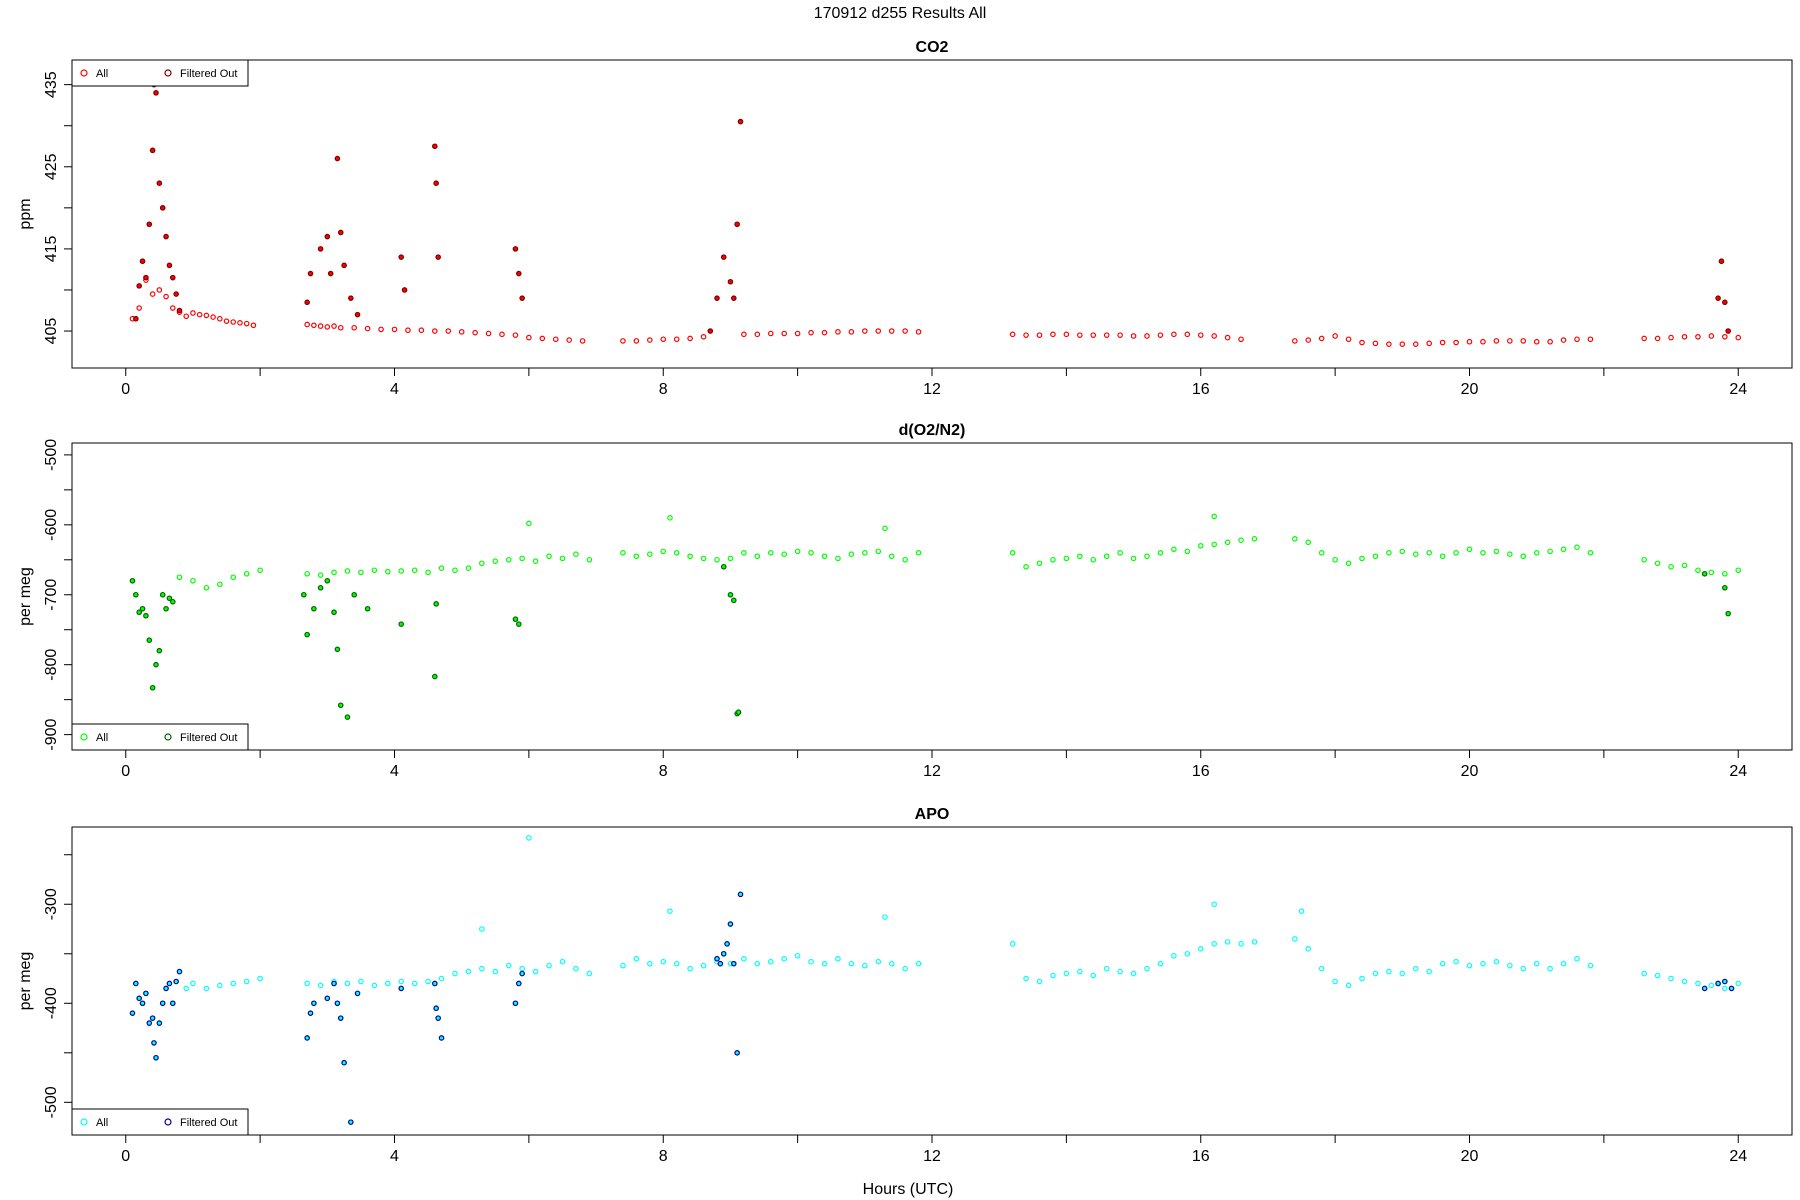 This screenshot has height=1200, width=1800. Describe the element at coordinates (1201, 389) in the screenshot. I see `x-tick-label: 16` at that location.